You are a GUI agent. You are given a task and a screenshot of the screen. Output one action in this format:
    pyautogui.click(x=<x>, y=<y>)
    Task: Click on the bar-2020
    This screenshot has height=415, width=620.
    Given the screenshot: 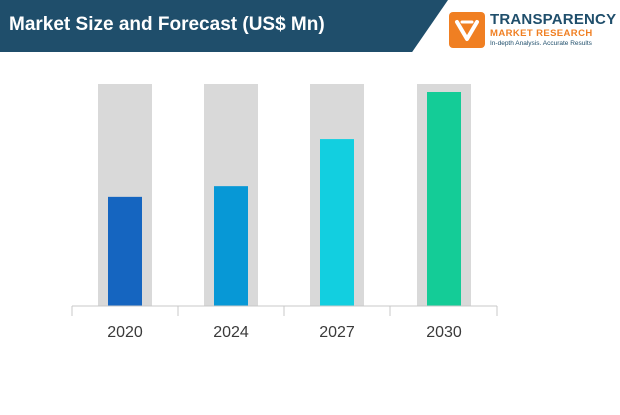 What is the action you would take?
    pyautogui.click(x=125, y=251)
    